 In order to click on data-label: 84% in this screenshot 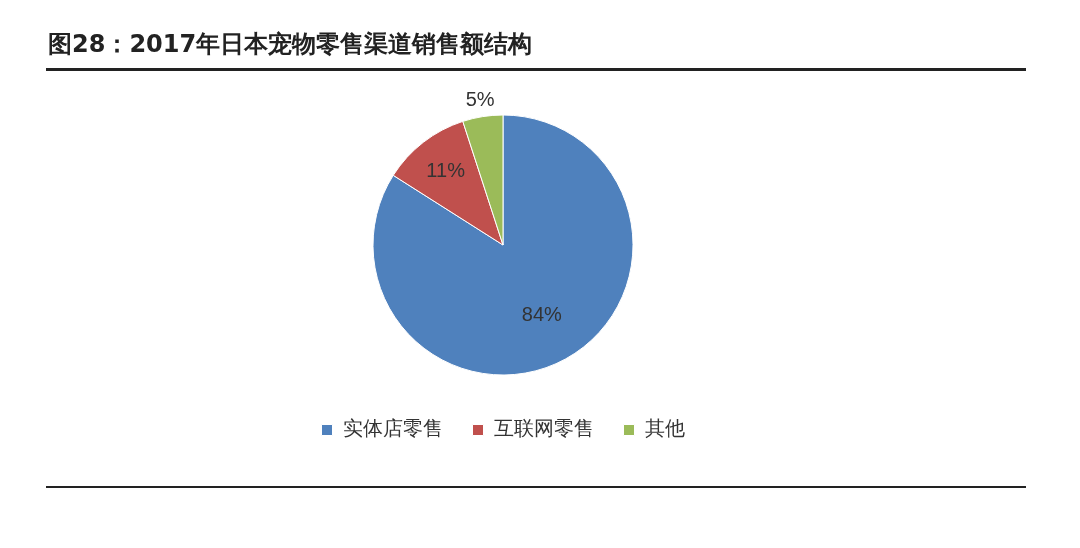, I will do `click(542, 314)`.